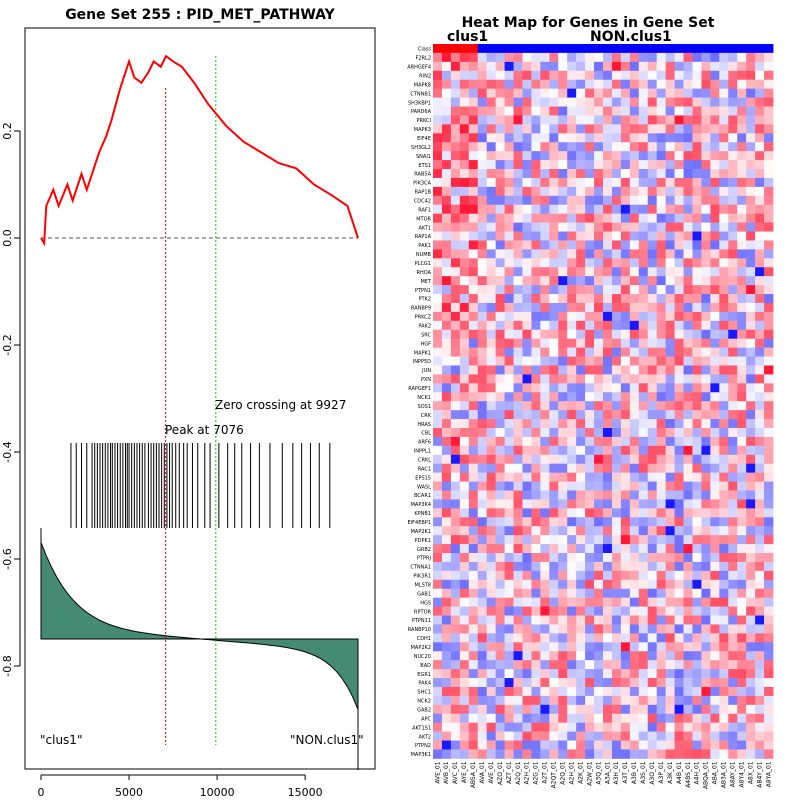 The height and width of the screenshot is (800, 800). I want to click on gene-label: INPP5D, so click(422, 362).